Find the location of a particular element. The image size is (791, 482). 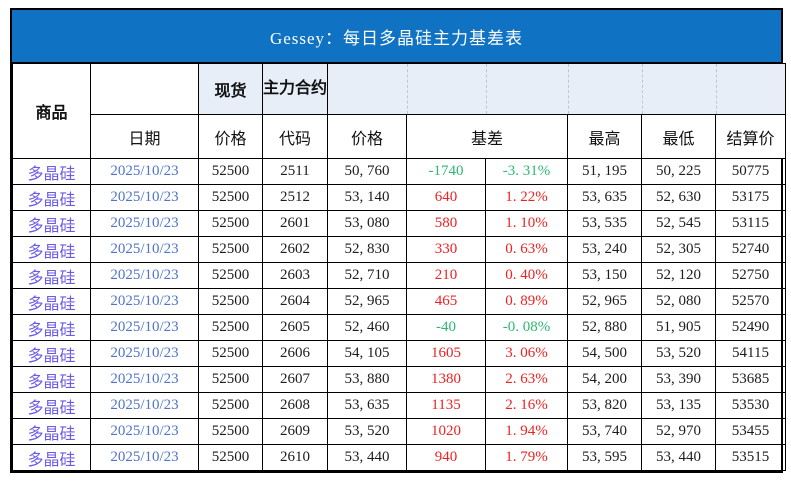

cell-basis: 640 is located at coordinates (446, 197).